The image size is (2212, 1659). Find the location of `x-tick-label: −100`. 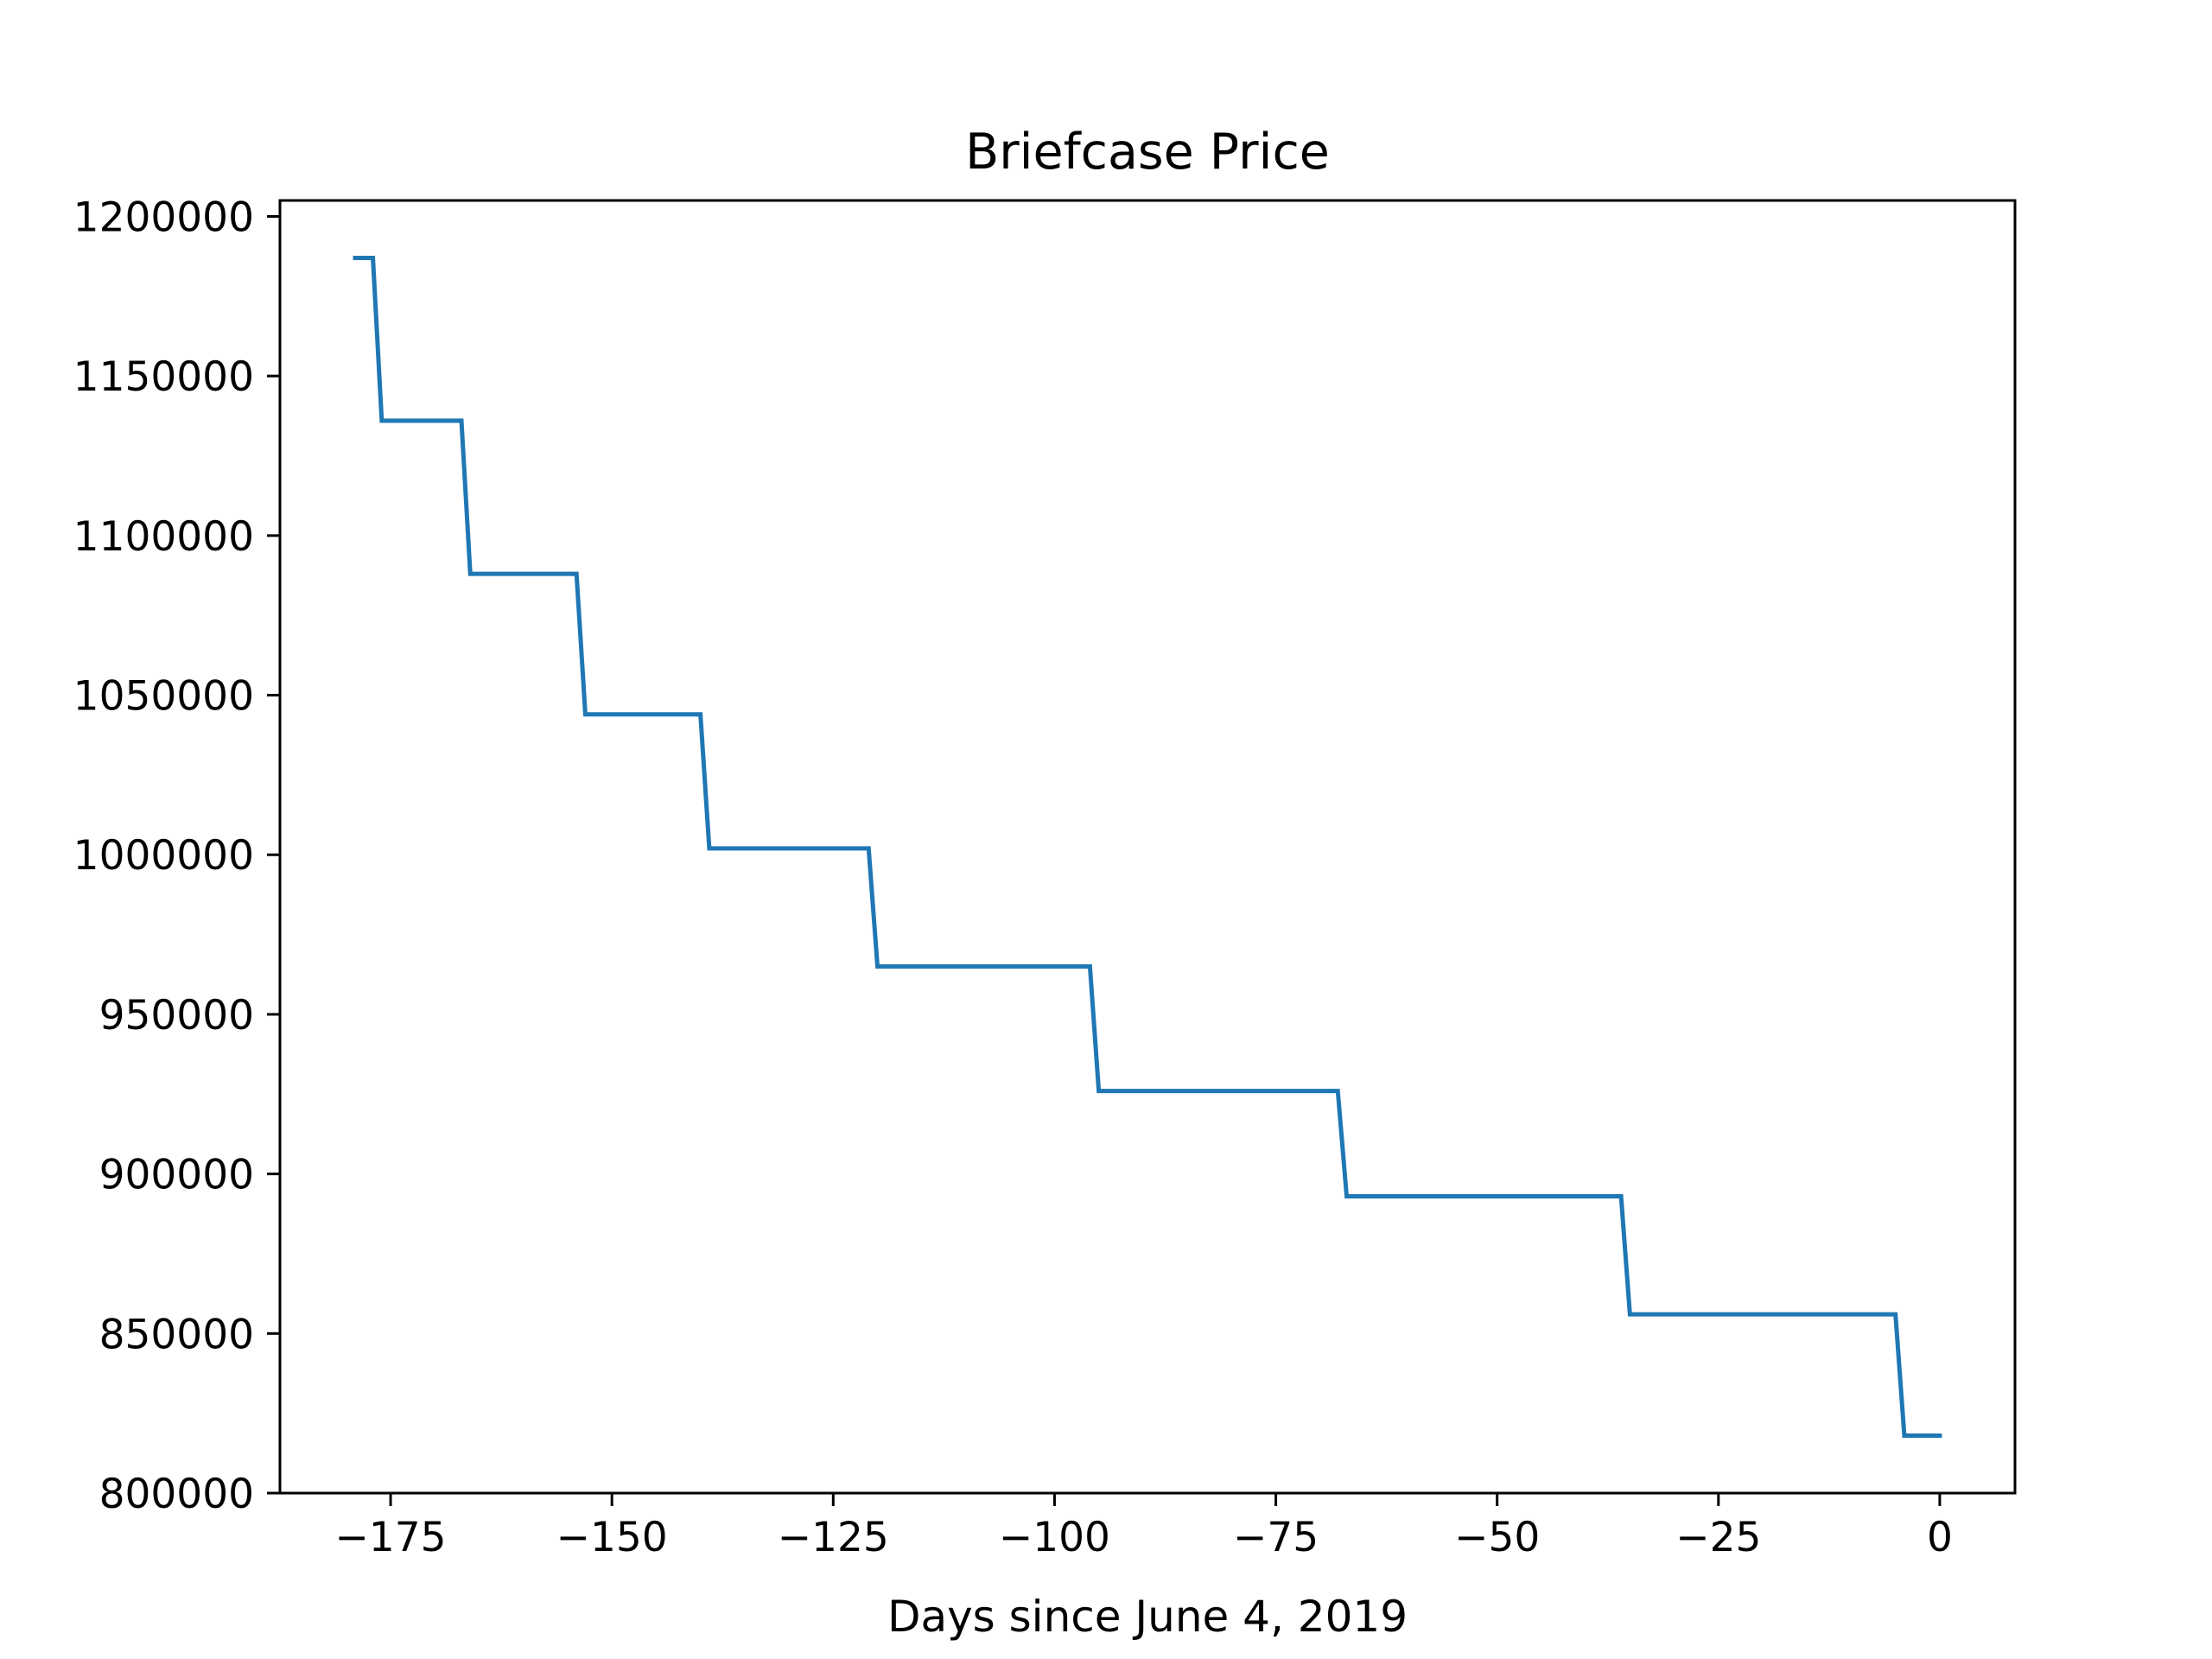

x-tick-label: −100 is located at coordinates (1054, 1537).